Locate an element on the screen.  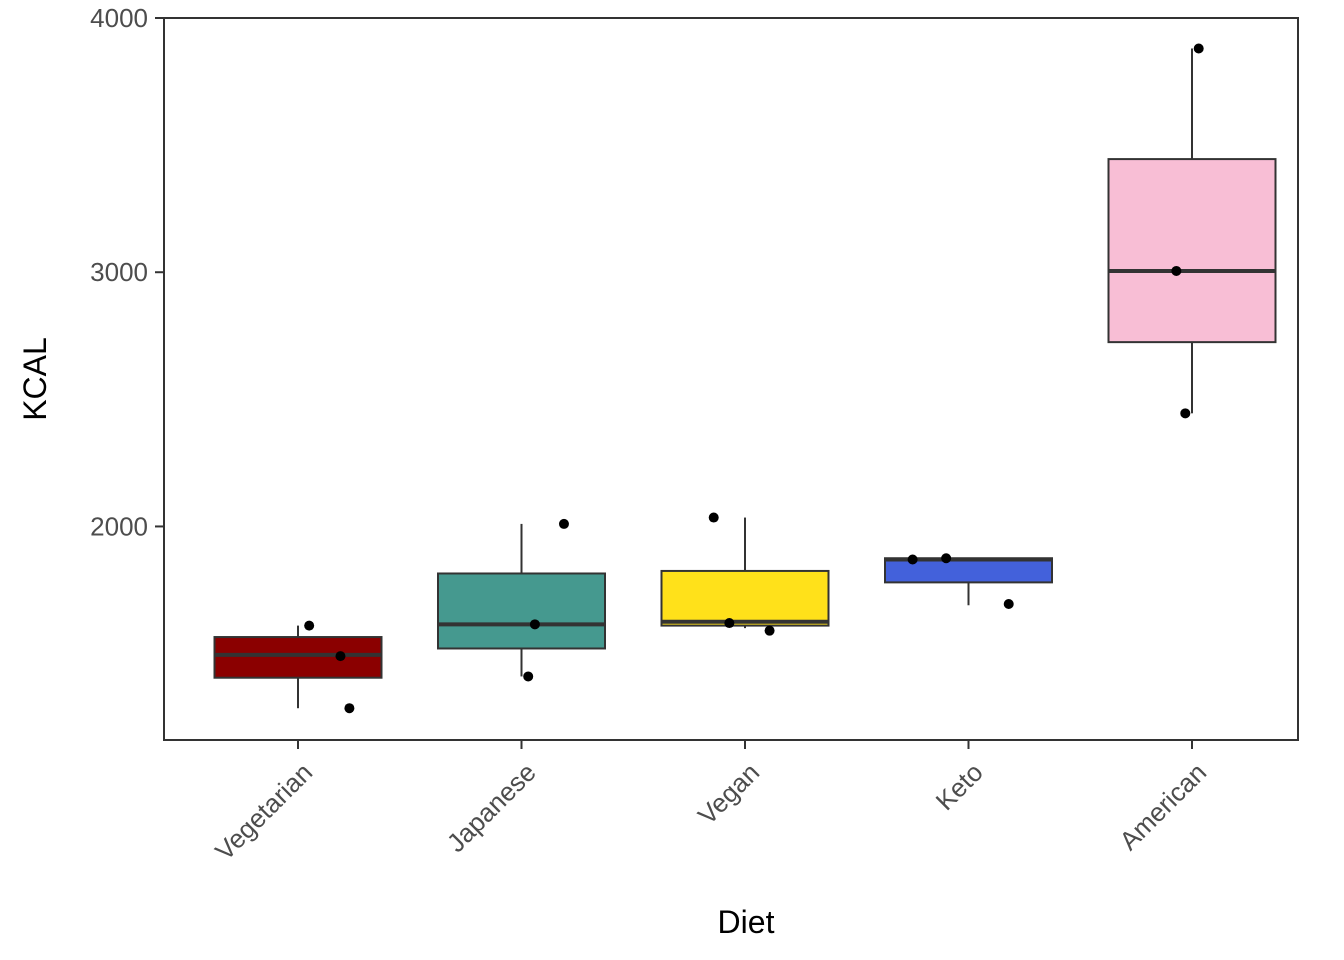
box-vegetarian is located at coordinates (298, 667).